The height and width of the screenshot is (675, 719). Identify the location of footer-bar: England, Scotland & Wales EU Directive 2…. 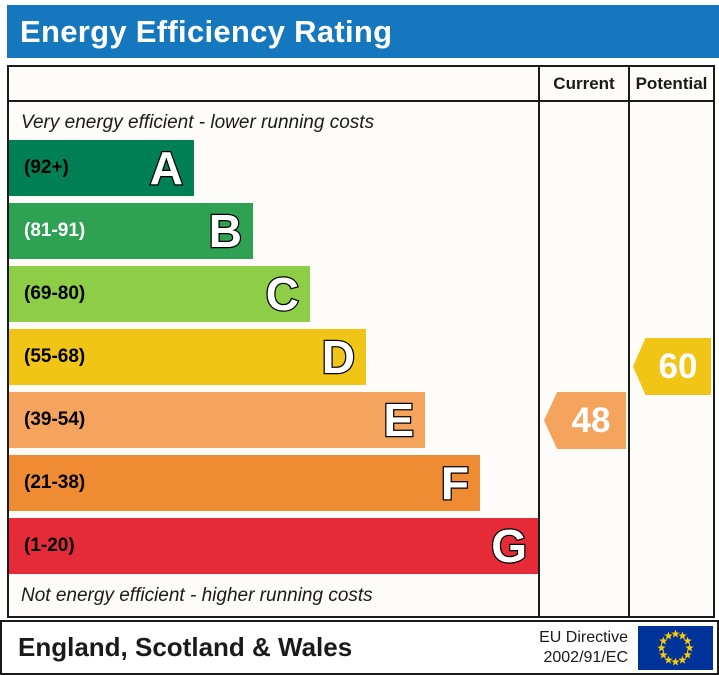
(359, 647).